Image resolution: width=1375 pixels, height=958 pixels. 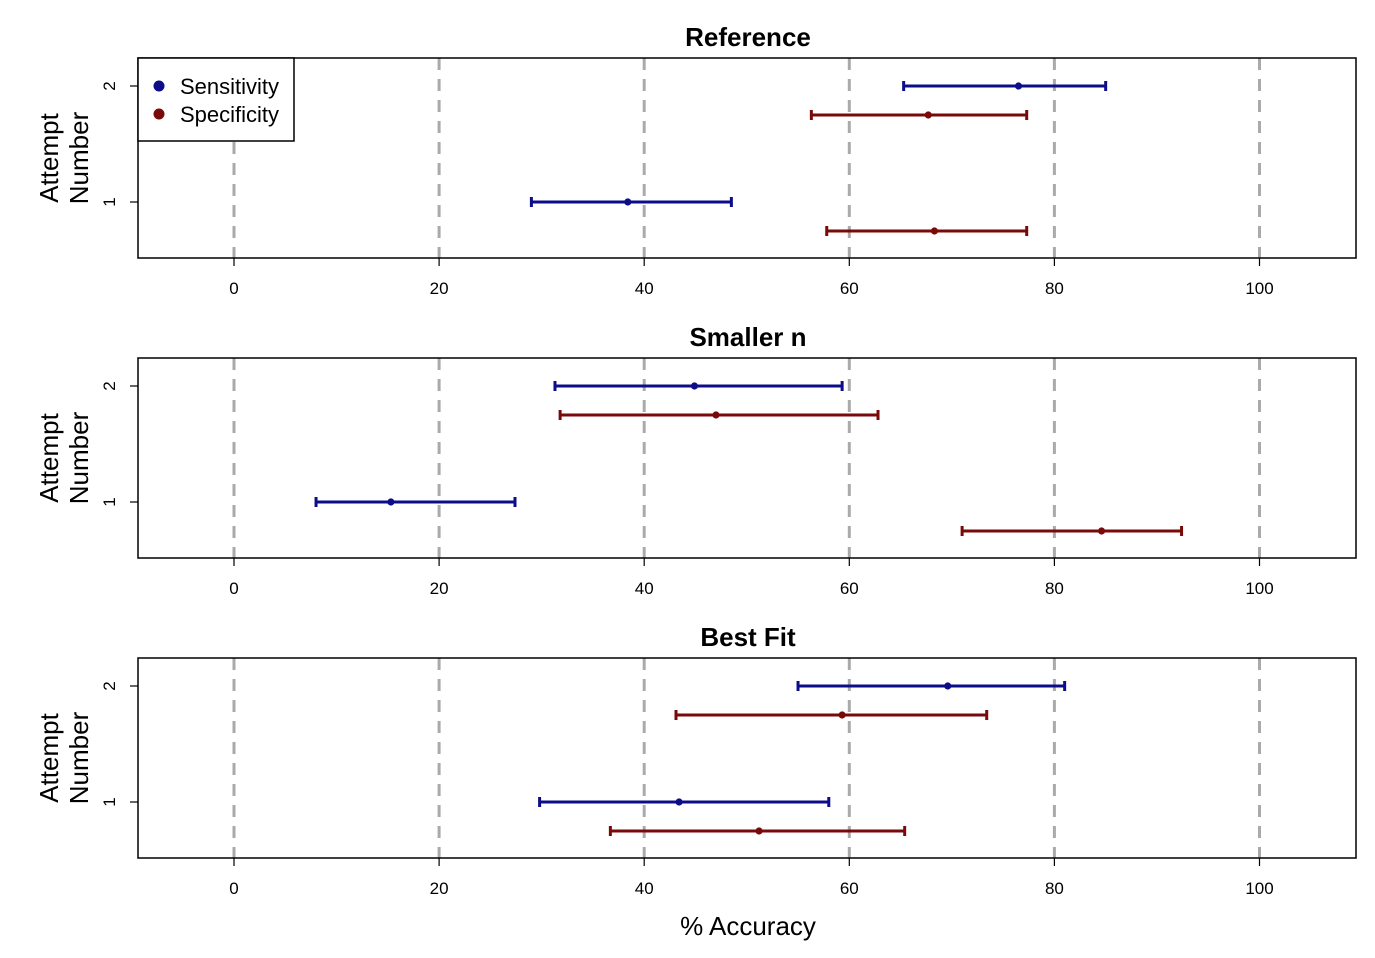 What do you see at coordinates (747, 337) in the screenshot?
I see `panel-title: Smaller n` at bounding box center [747, 337].